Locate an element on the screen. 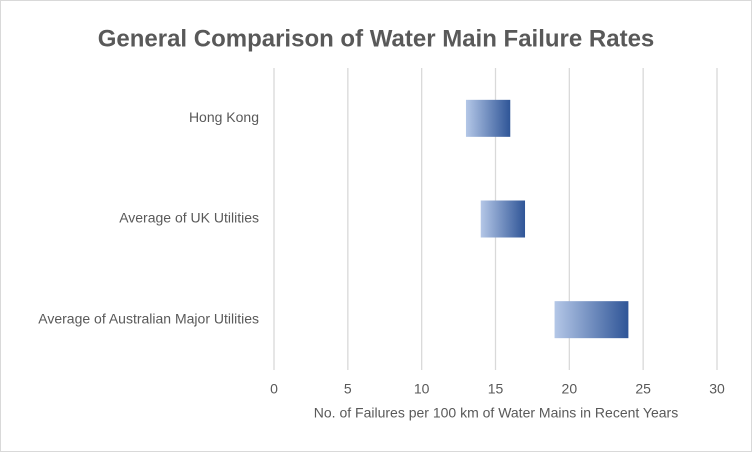  x-tick-label: 10 is located at coordinates (422, 389).